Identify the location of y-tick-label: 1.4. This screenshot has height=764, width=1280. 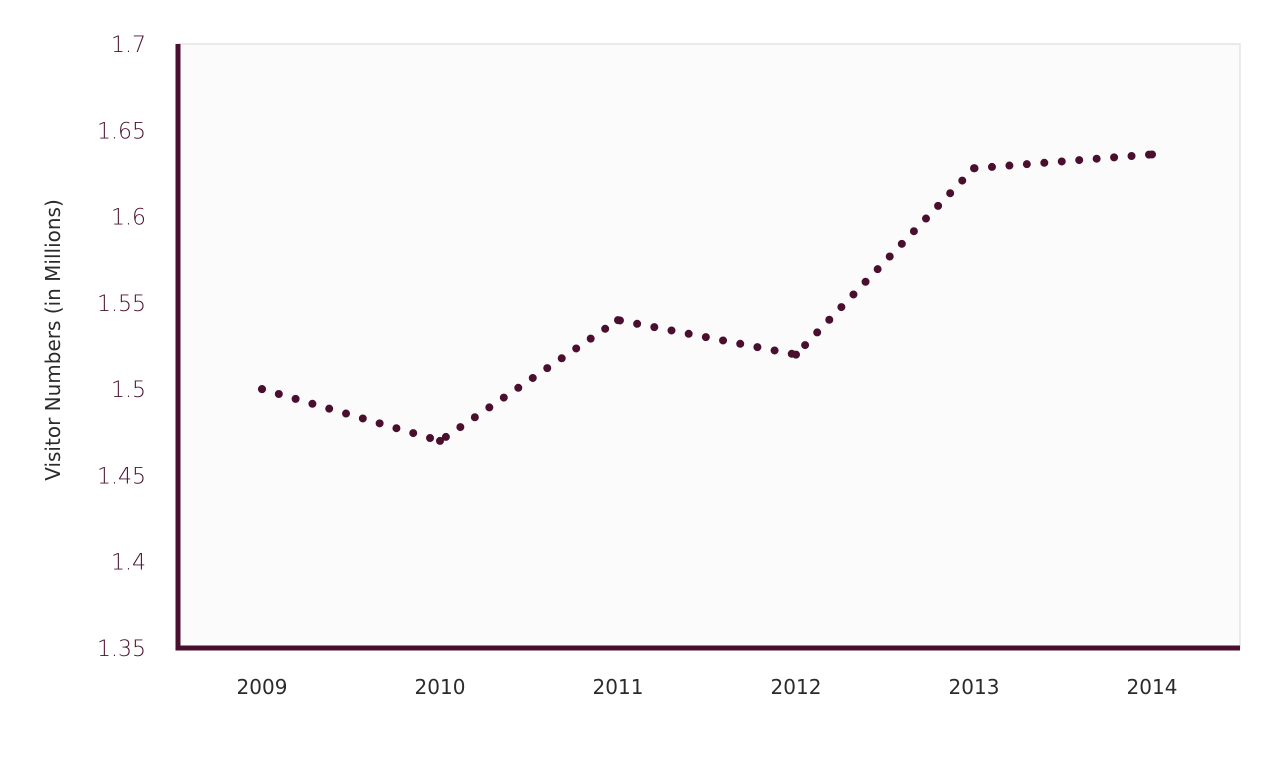
(128, 563).